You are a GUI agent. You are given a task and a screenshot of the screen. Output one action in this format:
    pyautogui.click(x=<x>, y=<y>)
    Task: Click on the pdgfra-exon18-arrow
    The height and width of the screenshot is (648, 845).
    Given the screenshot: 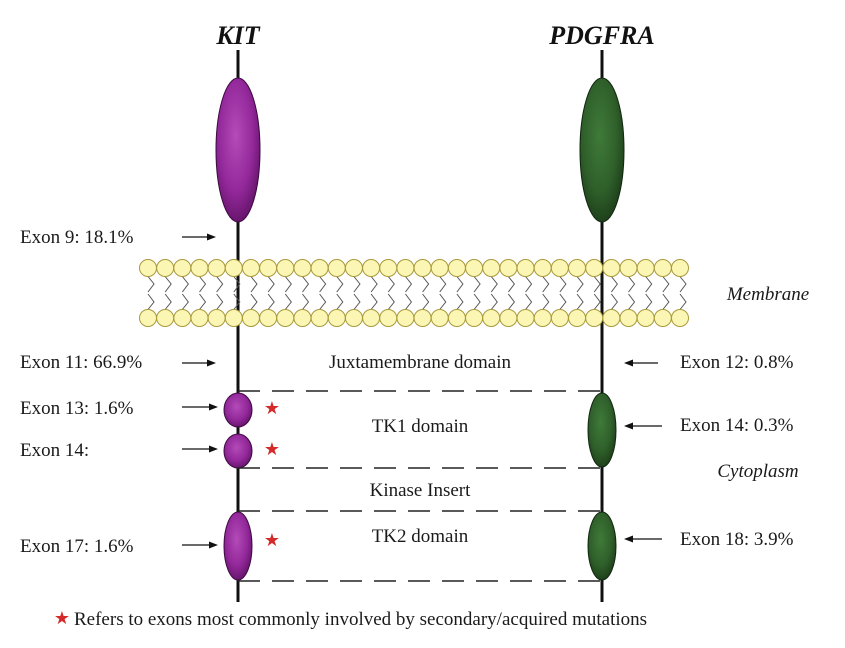 What is the action you would take?
    pyautogui.click(x=643, y=539)
    